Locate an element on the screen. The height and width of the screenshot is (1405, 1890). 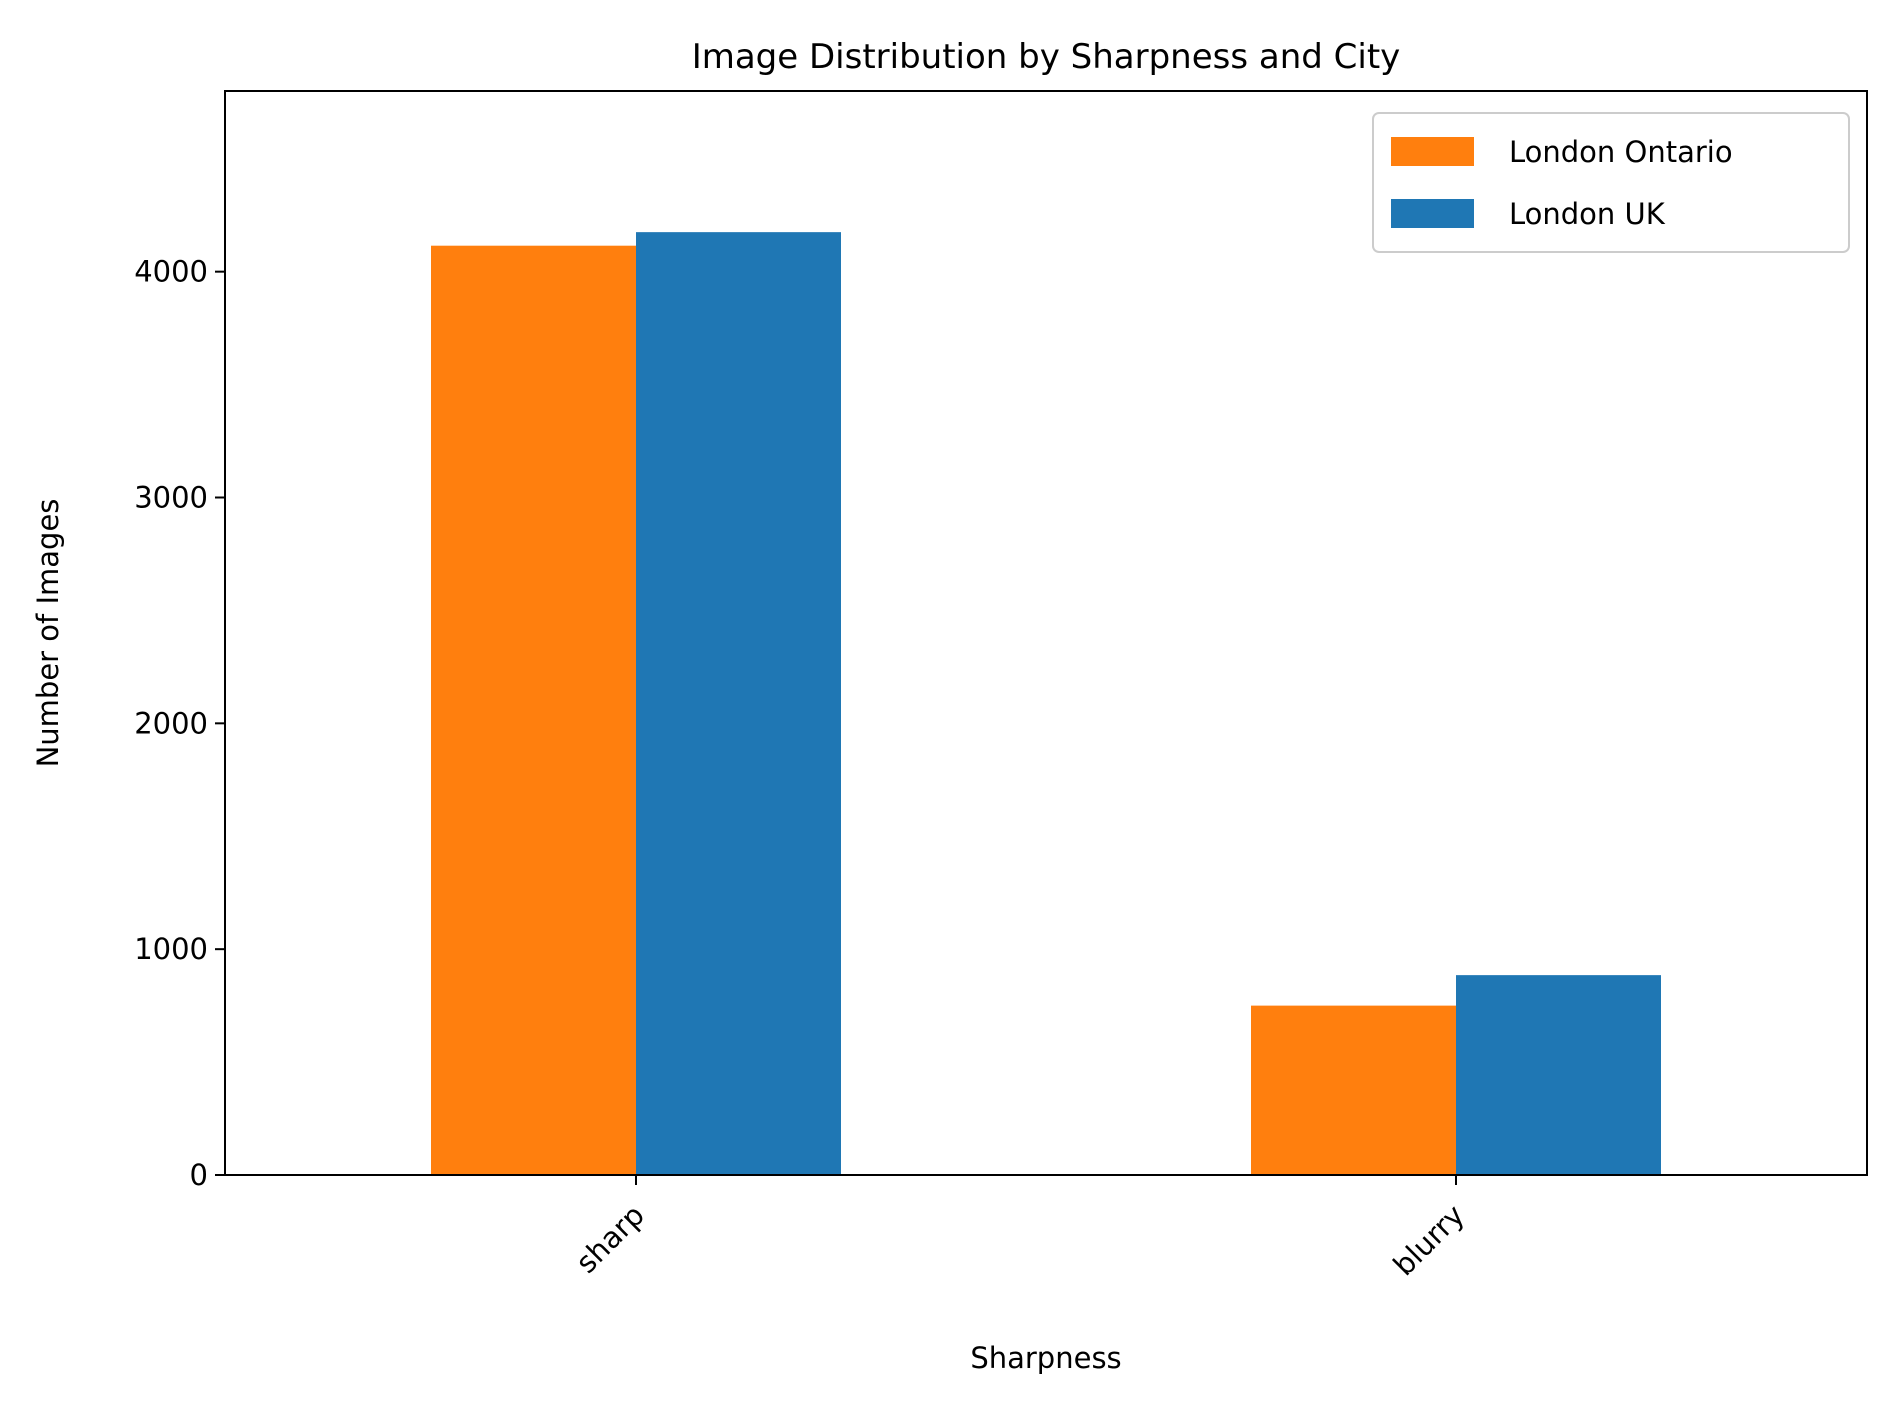
x-axis: sharp blurry is located at coordinates (1020, 1228).